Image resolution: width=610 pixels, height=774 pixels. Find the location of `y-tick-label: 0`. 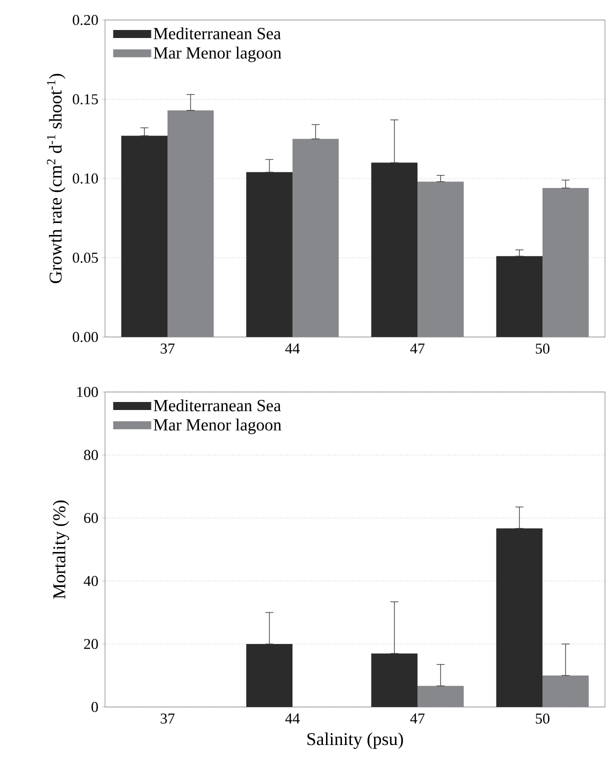

y-tick-label: 0 is located at coordinates (95, 707).